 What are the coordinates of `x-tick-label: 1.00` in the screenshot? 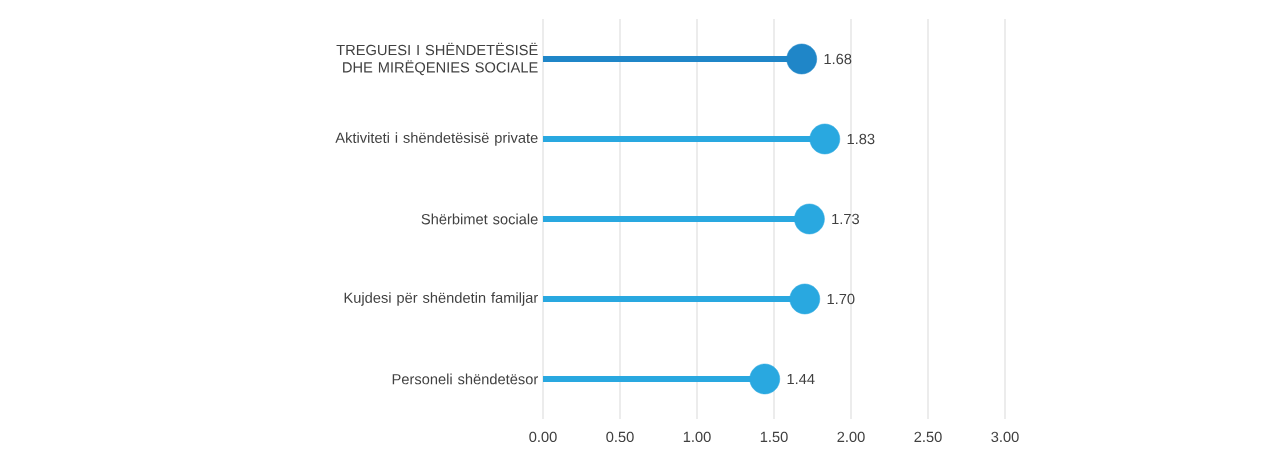 It's located at (697, 437).